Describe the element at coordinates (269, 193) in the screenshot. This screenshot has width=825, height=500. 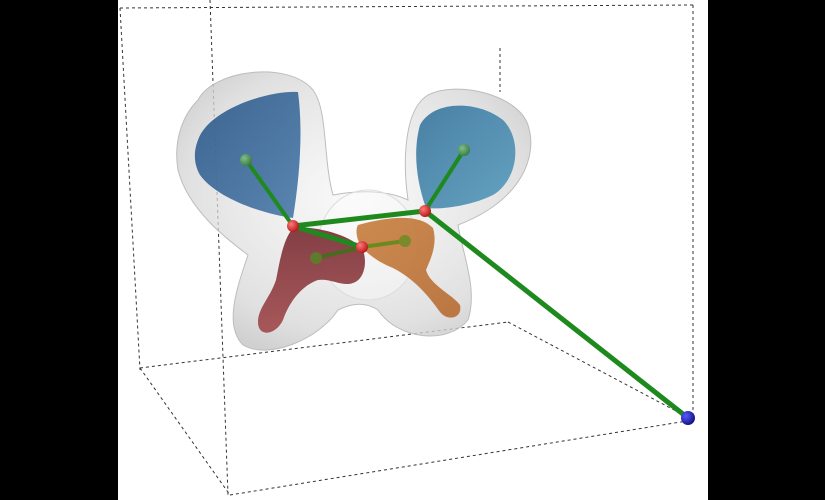
I see `bond-red1-green-left` at that location.